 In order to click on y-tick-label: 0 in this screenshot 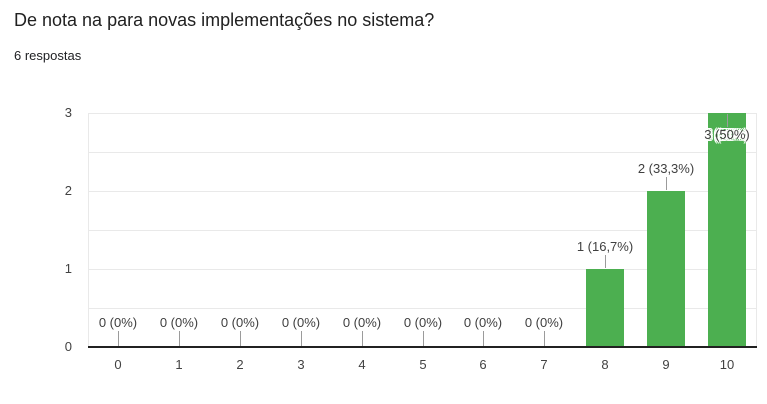, I will do `click(68, 346)`.